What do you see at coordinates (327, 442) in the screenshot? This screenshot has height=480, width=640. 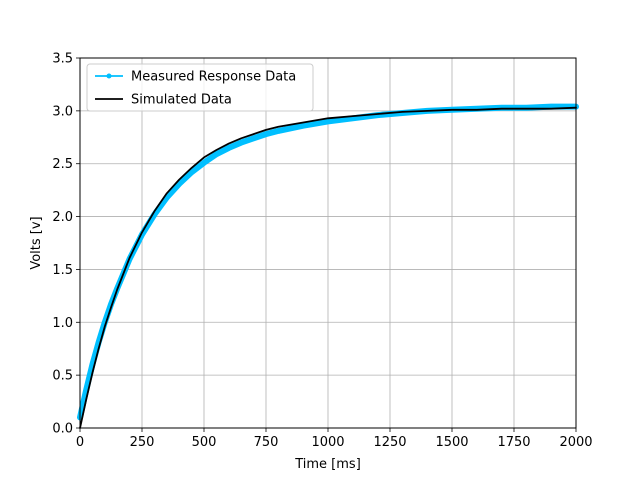 I see `x-tick-label: 1000` at bounding box center [327, 442].